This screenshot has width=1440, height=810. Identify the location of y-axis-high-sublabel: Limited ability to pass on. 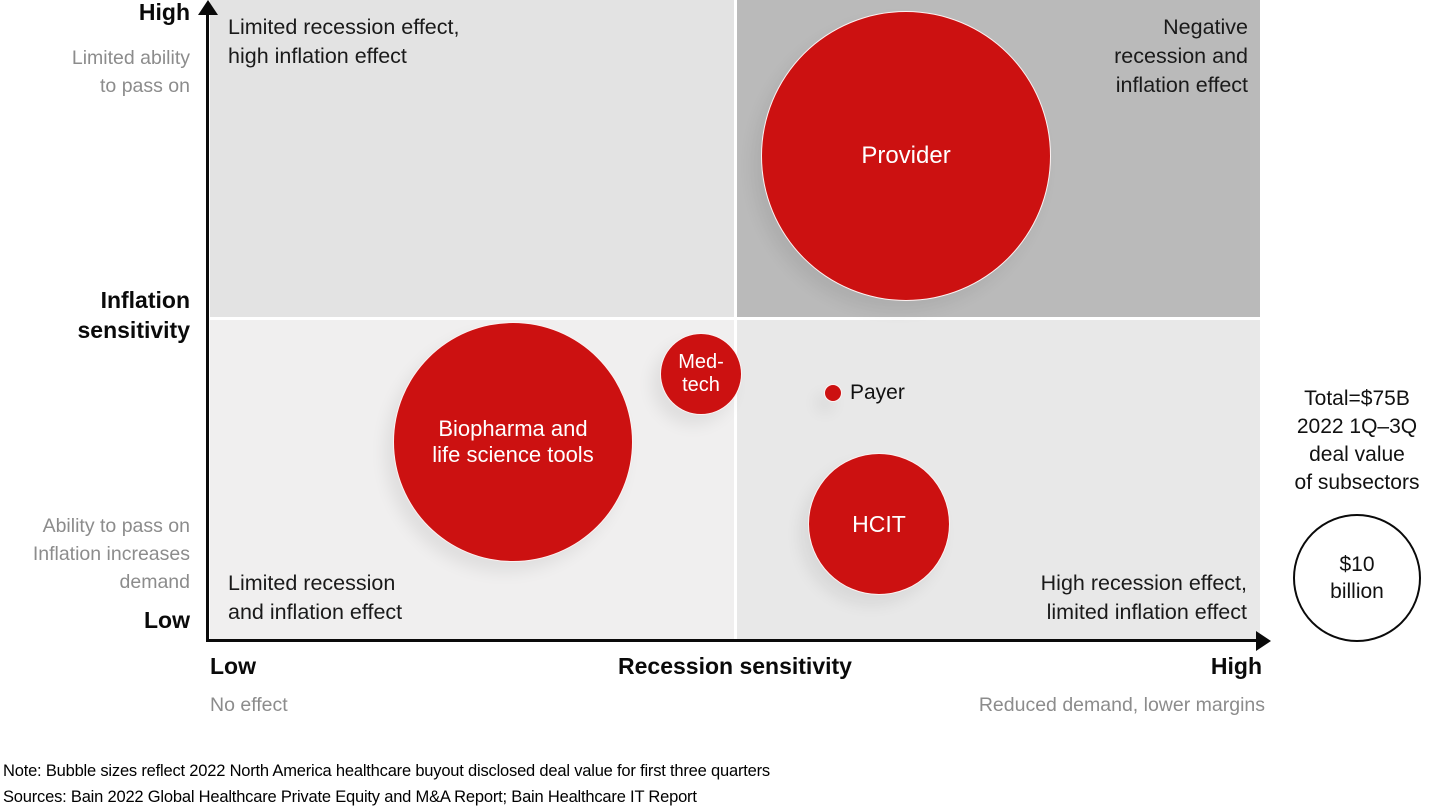
(130, 72).